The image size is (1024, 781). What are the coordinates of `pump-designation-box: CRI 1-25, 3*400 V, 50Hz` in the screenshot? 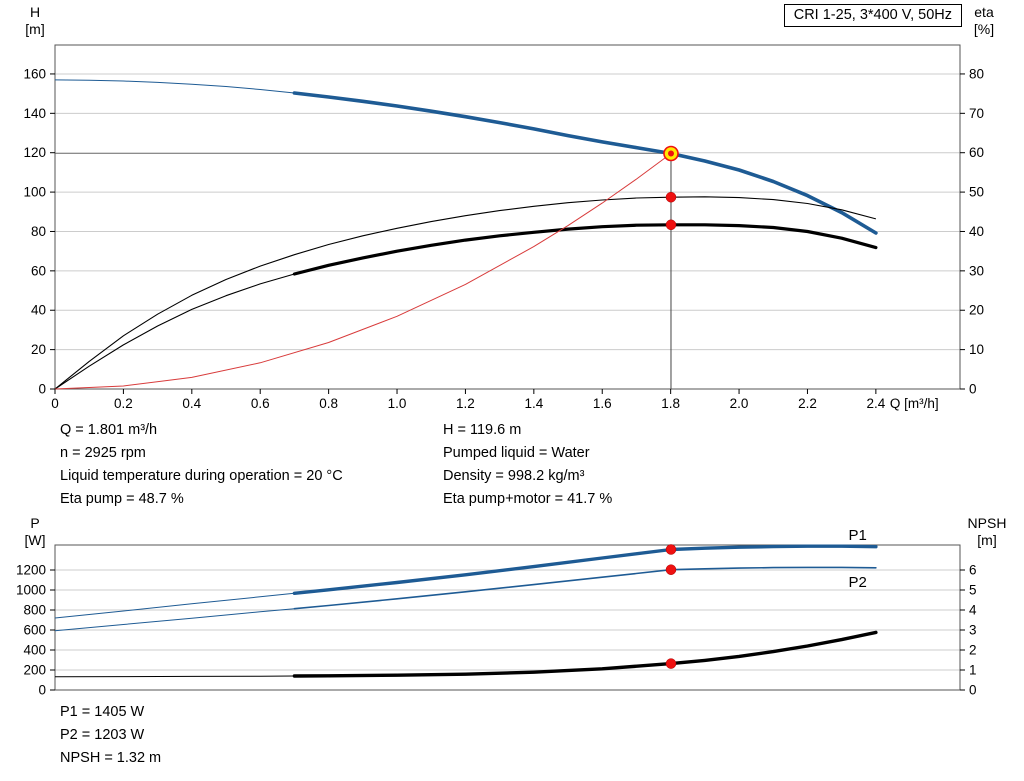 It's located at (872, 15).